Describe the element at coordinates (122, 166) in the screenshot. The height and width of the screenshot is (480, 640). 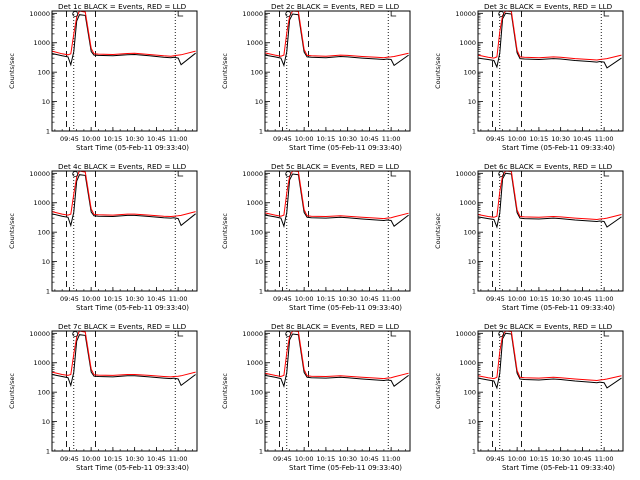
I see `panel-title: Det 4c BLACK = Events, RED = LLD` at that location.